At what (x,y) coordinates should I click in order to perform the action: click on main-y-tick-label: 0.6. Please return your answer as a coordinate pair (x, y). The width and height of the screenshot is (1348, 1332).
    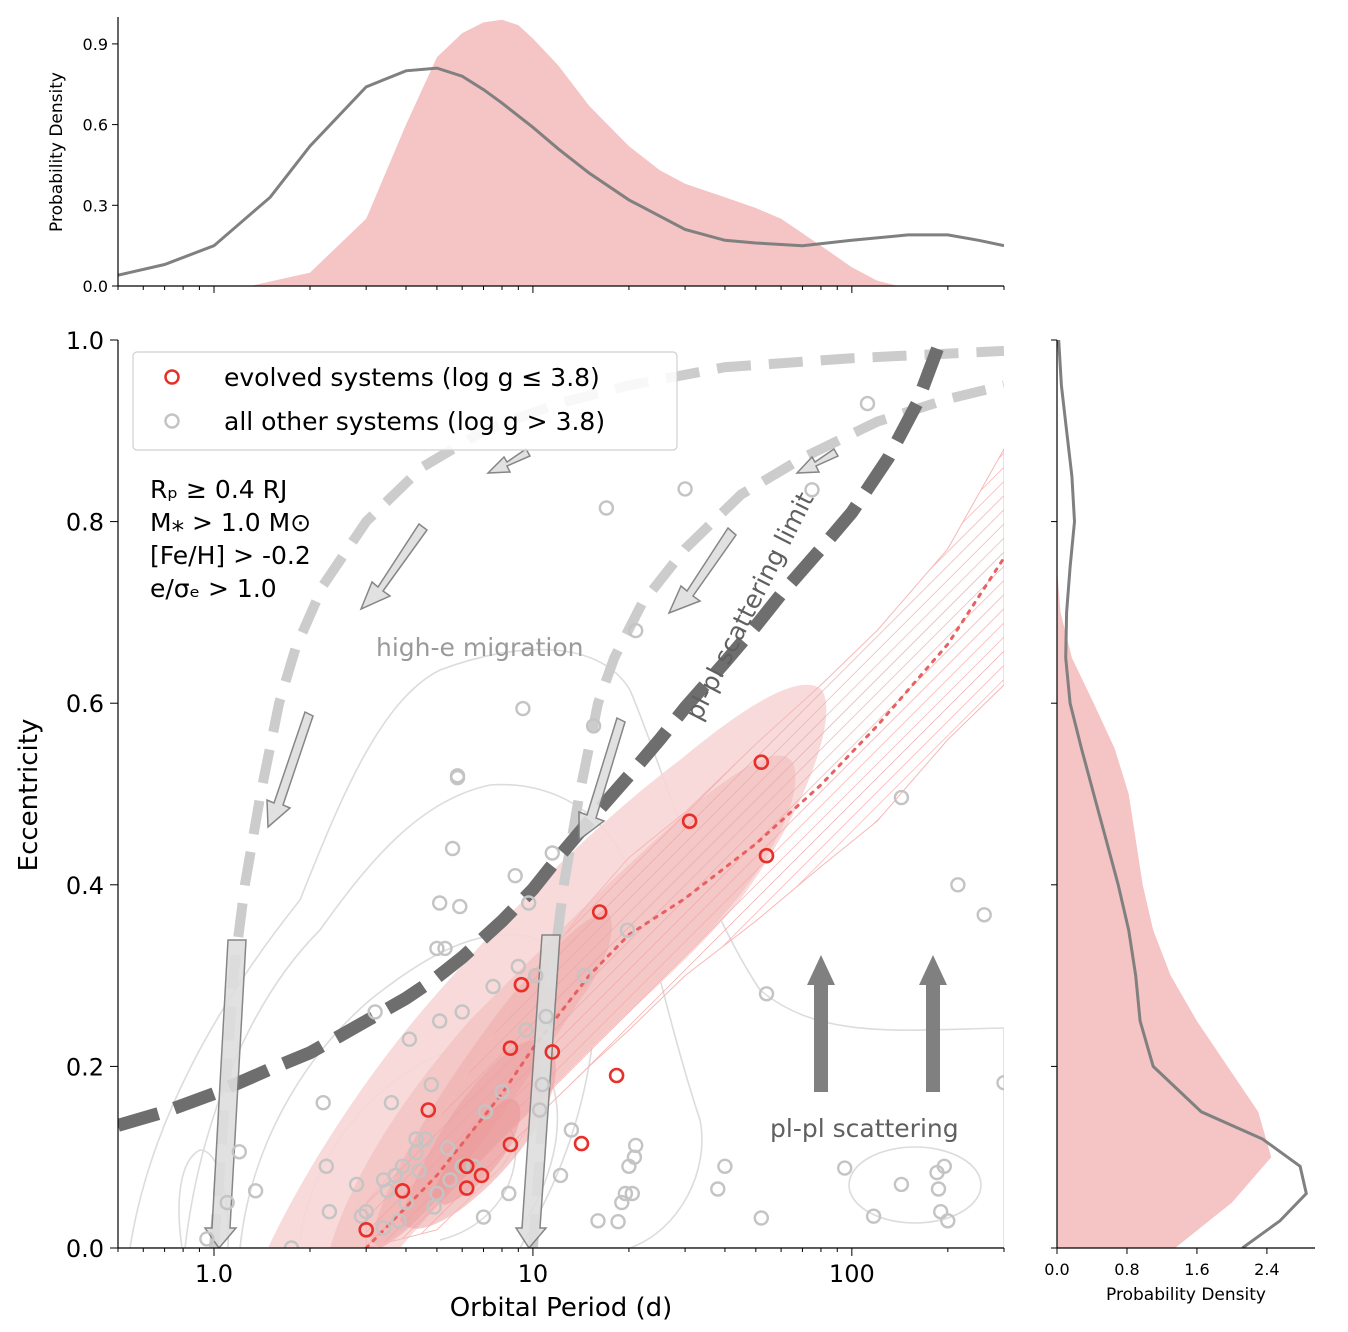
    Looking at the image, I should click on (85, 704).